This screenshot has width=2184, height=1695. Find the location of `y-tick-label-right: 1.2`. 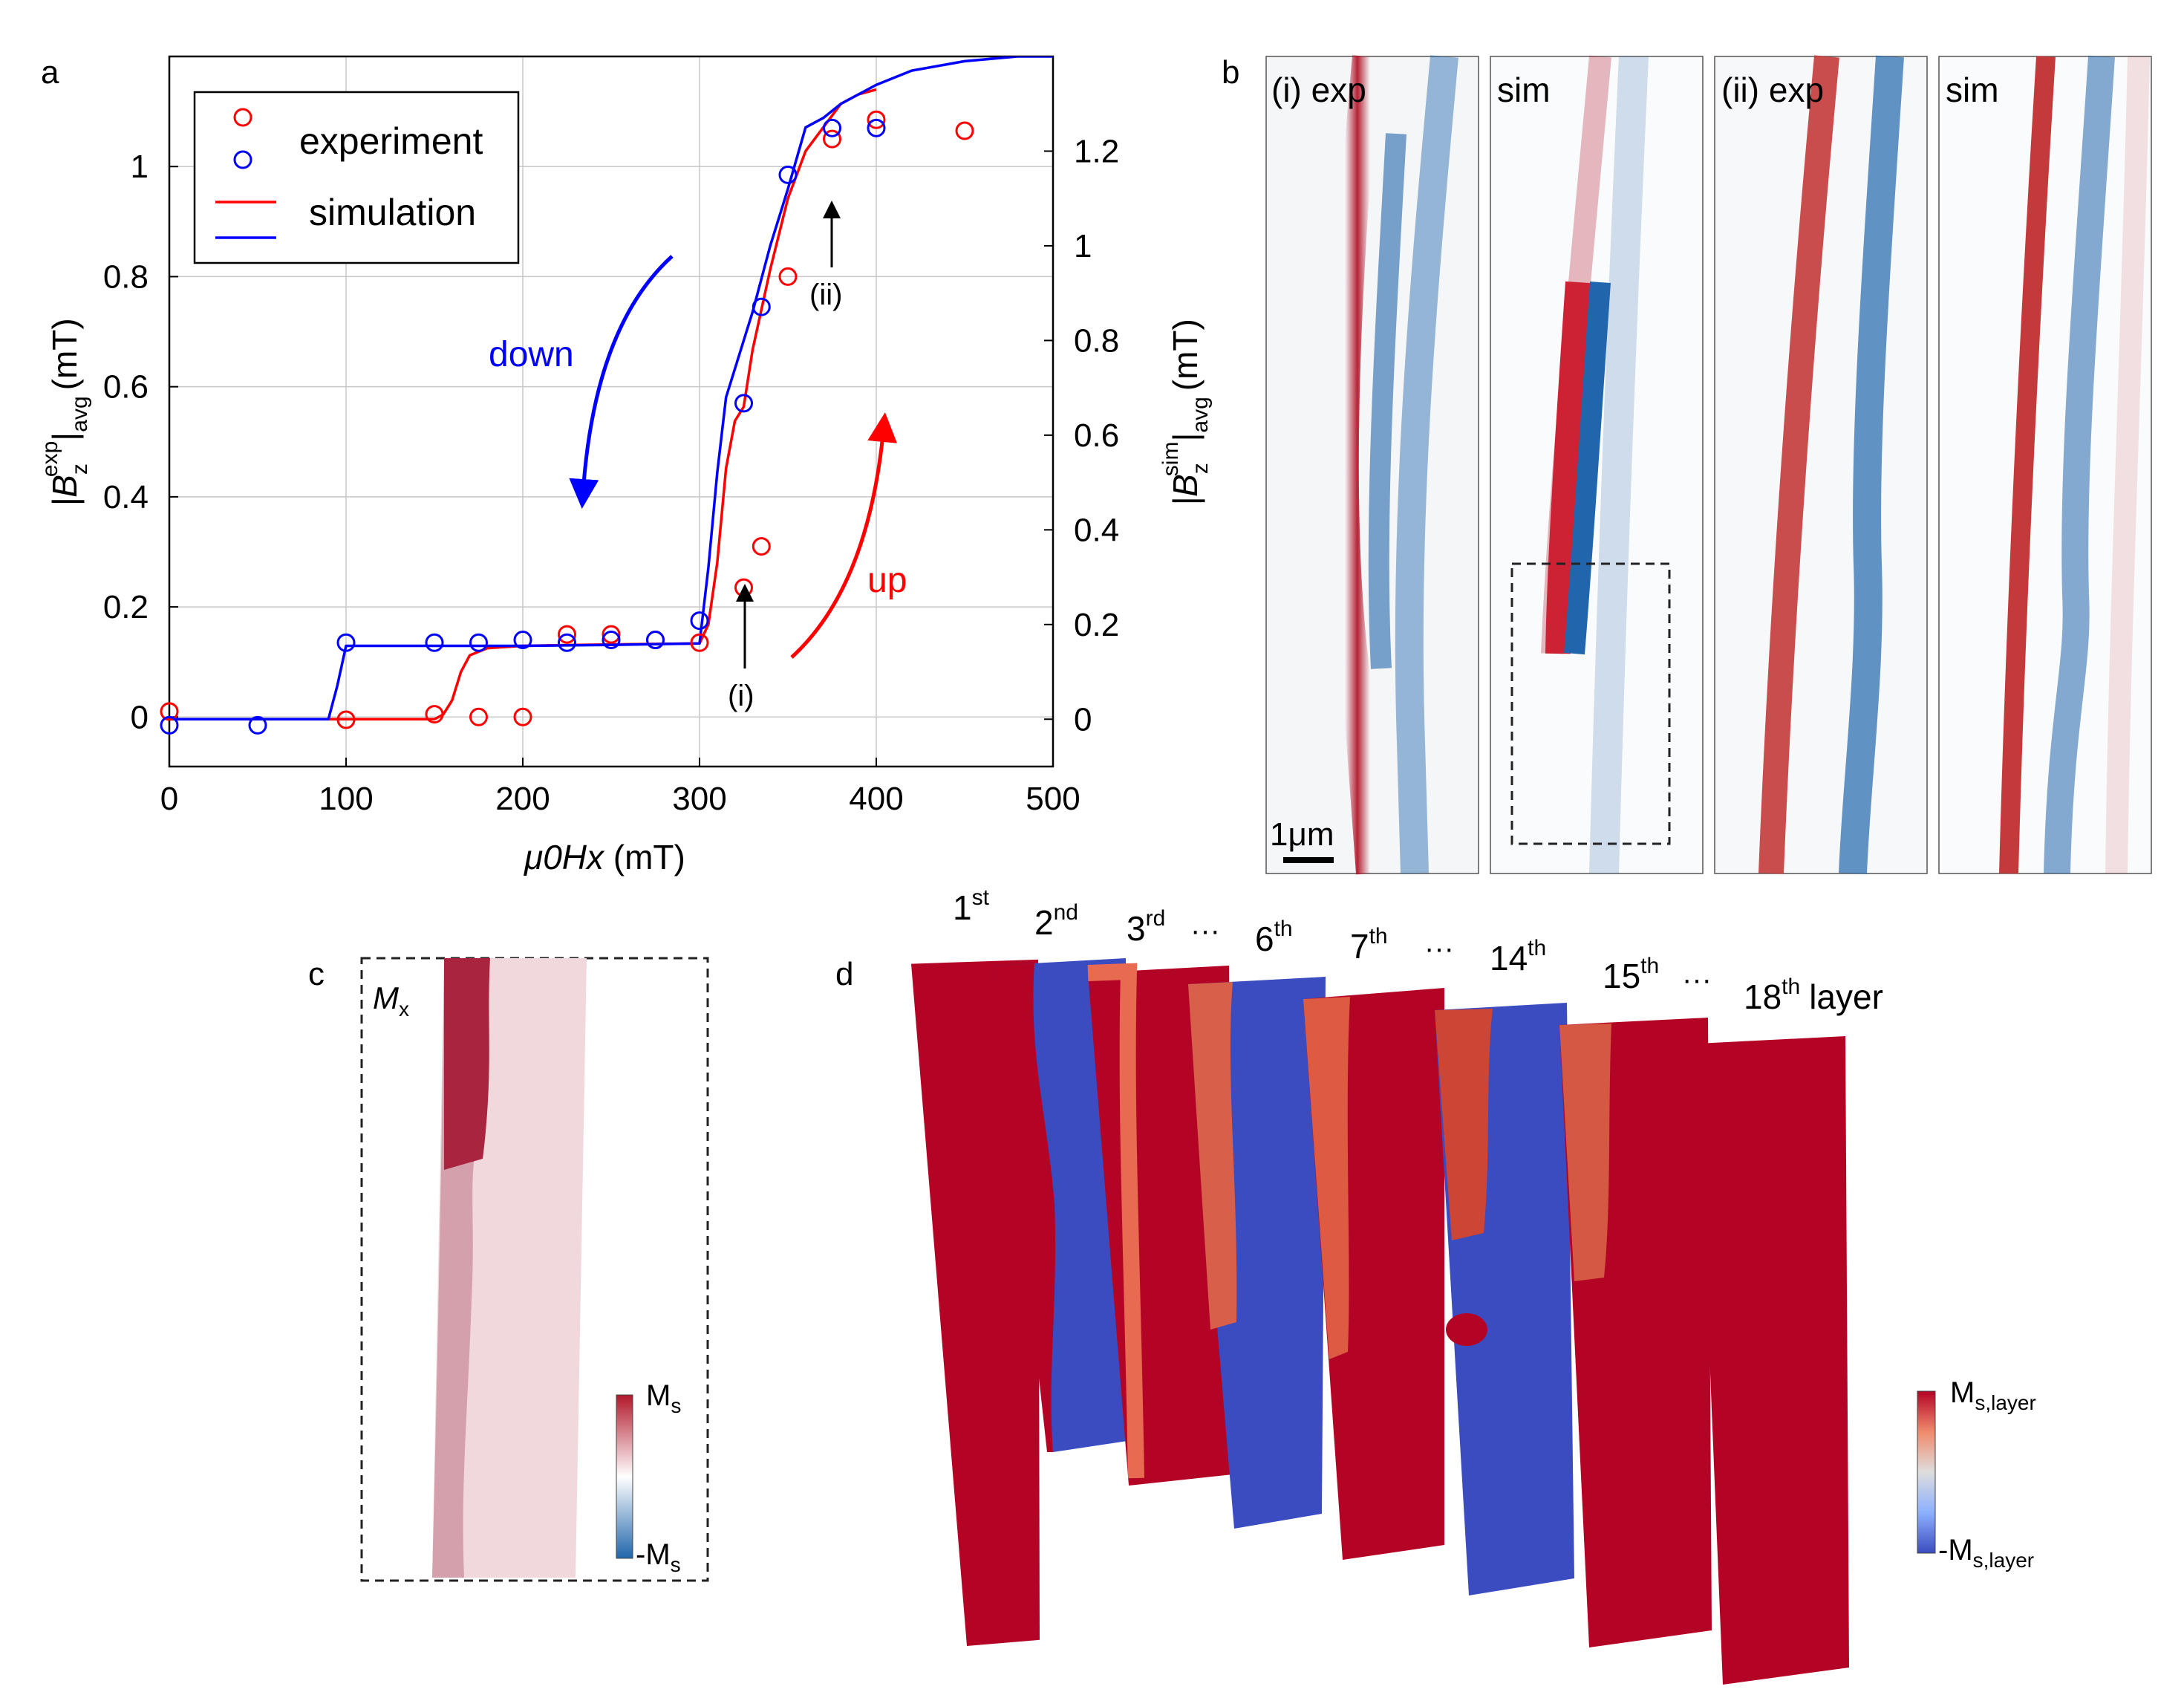

y-tick-label-right: 1.2 is located at coordinates (1096, 151).